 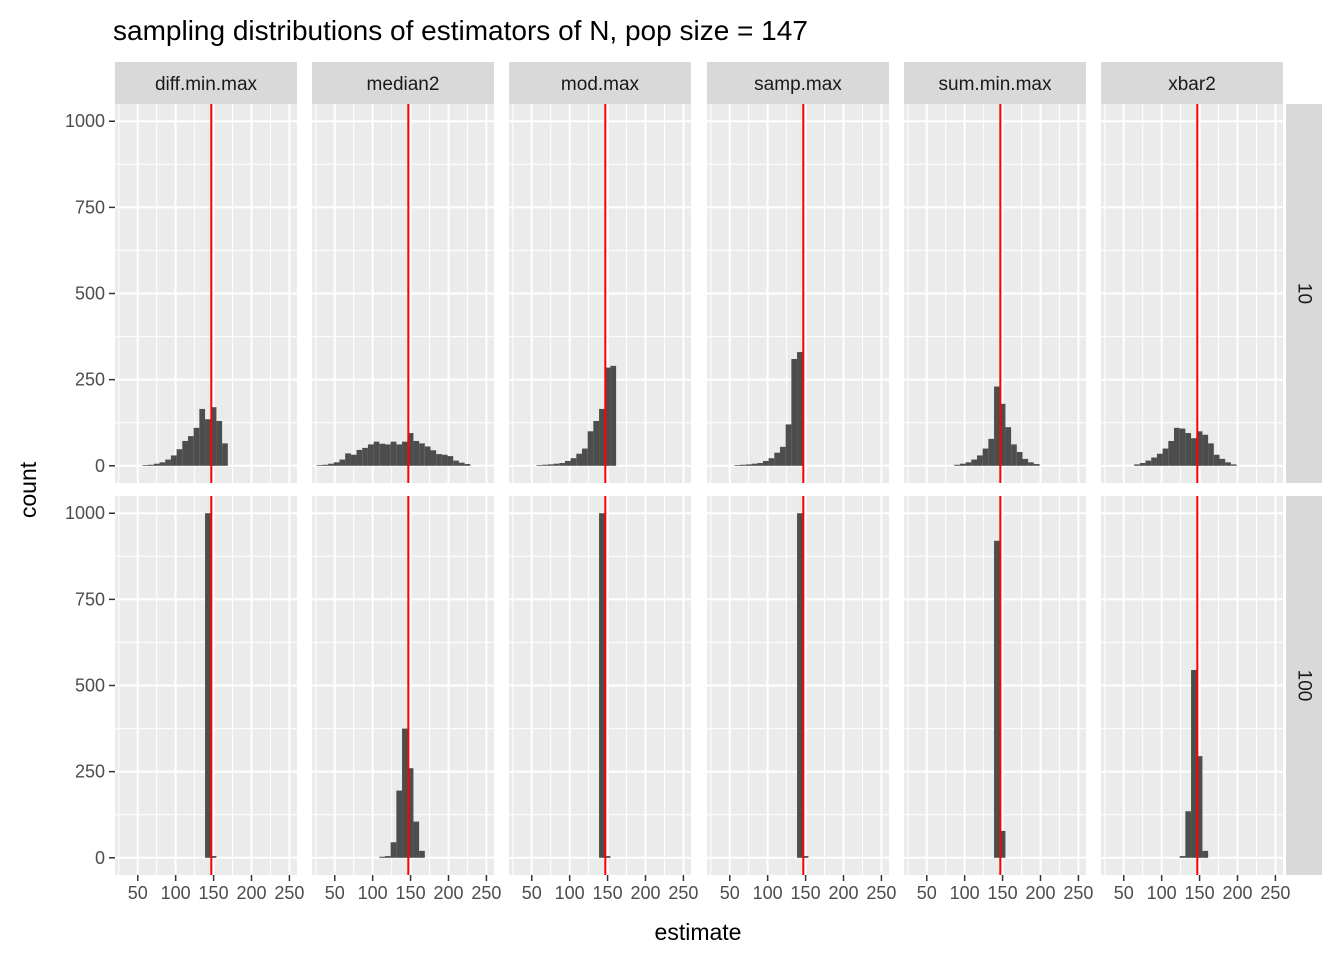 What do you see at coordinates (403, 685) in the screenshot?
I see `panel-median2-n100` at bounding box center [403, 685].